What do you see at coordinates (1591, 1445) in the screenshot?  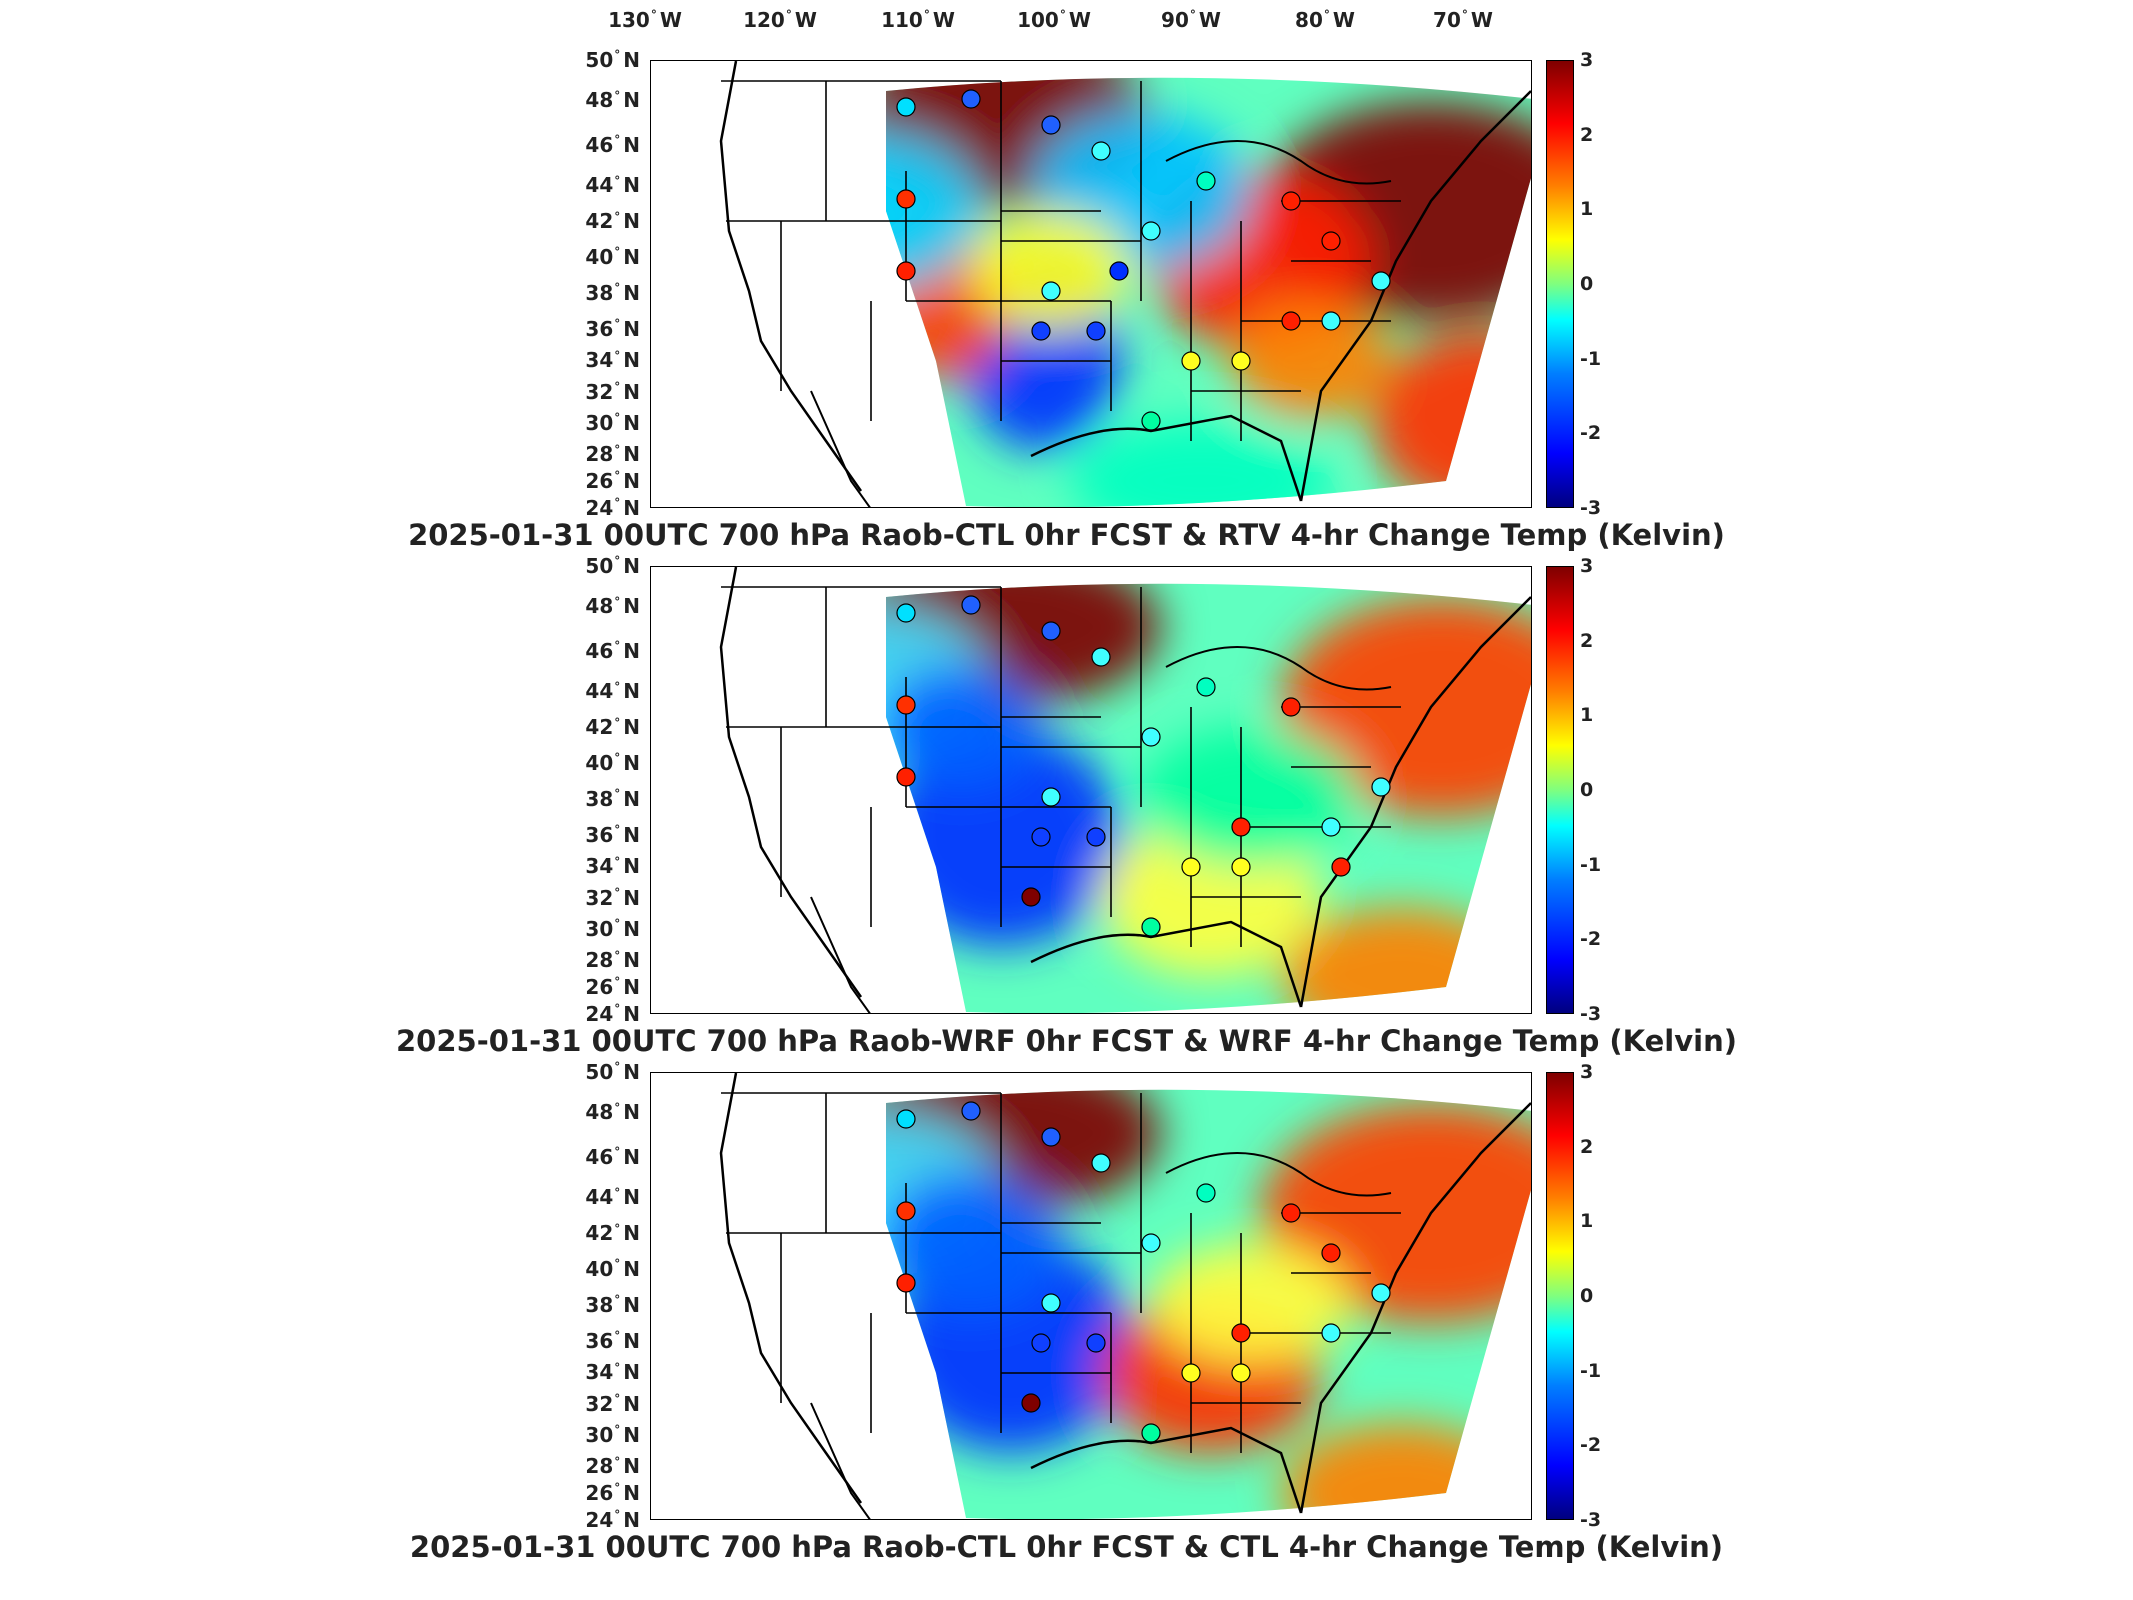 I see `colorbar-tick-label: -2` at bounding box center [1591, 1445].